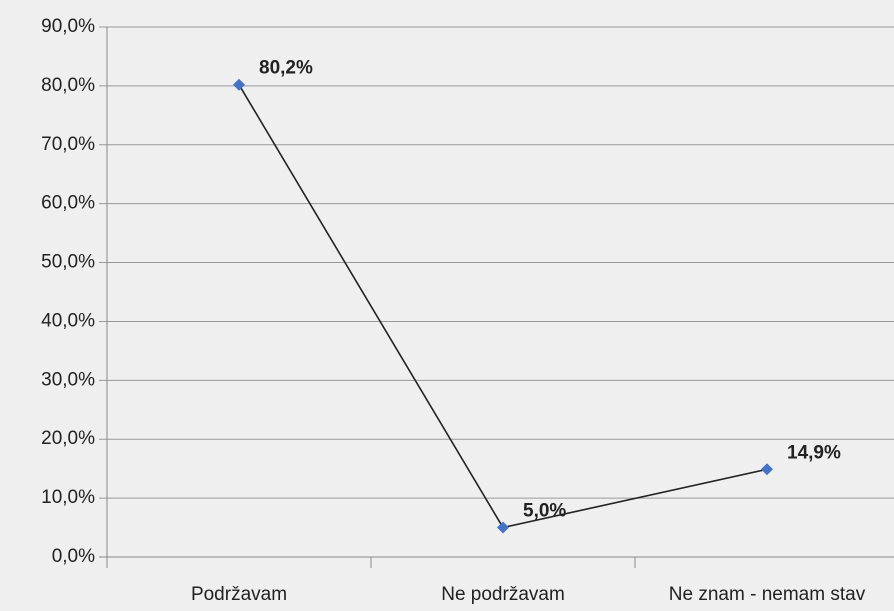 The width and height of the screenshot is (894, 611). Describe the element at coordinates (68, 144) in the screenshot. I see `y-tick-label: 70,0%` at that location.